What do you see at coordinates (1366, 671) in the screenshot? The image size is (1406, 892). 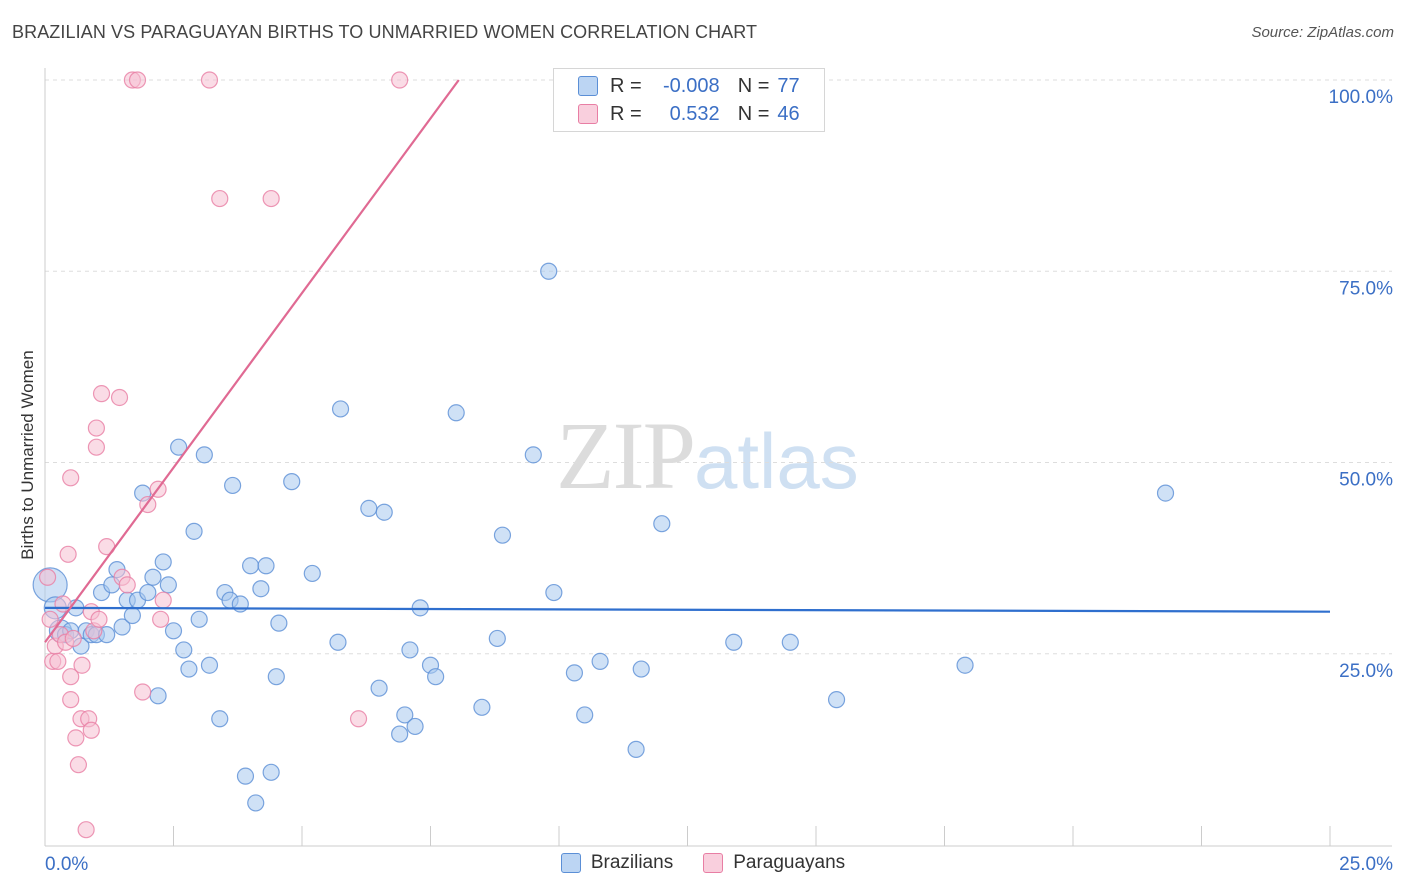 I see `y-tick-label: 25.0%` at bounding box center [1366, 671].